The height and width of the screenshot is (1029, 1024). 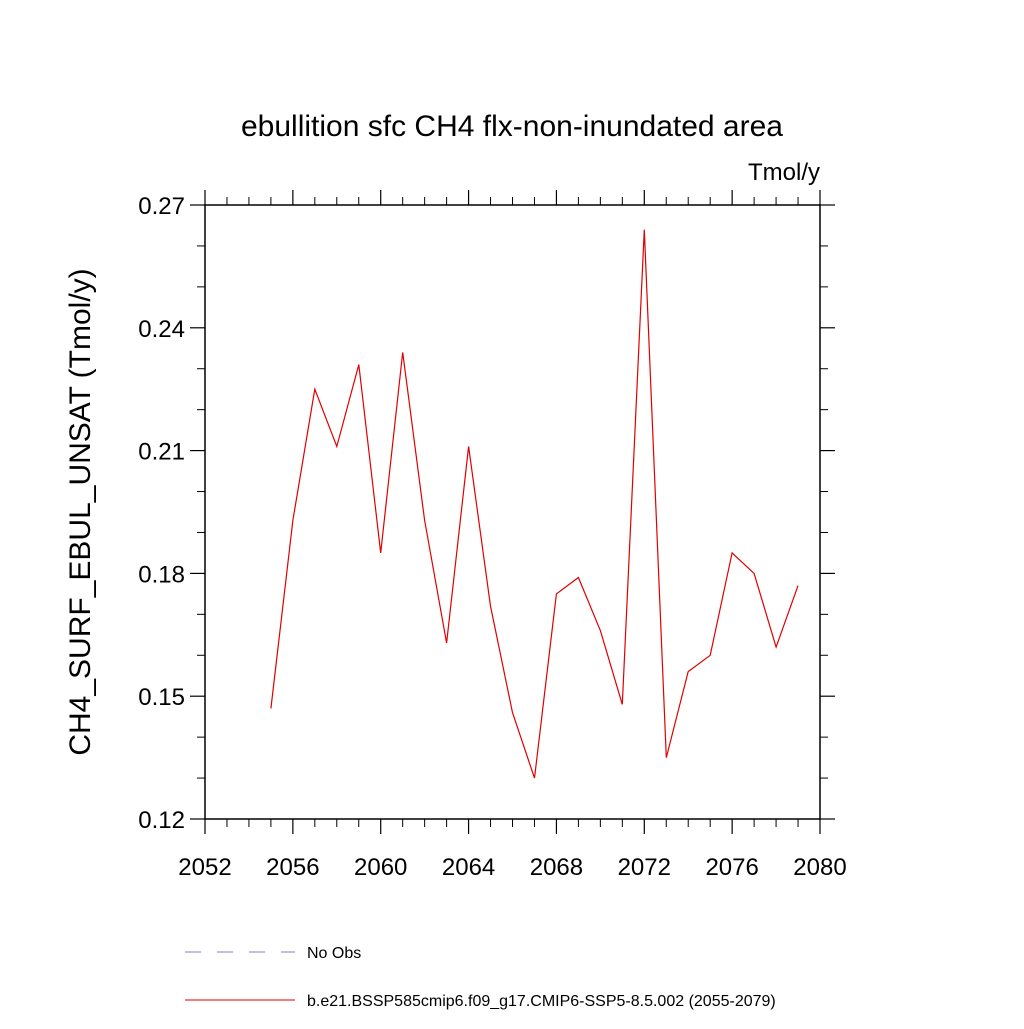 I want to click on x-tick-label: 2060, so click(x=380, y=867).